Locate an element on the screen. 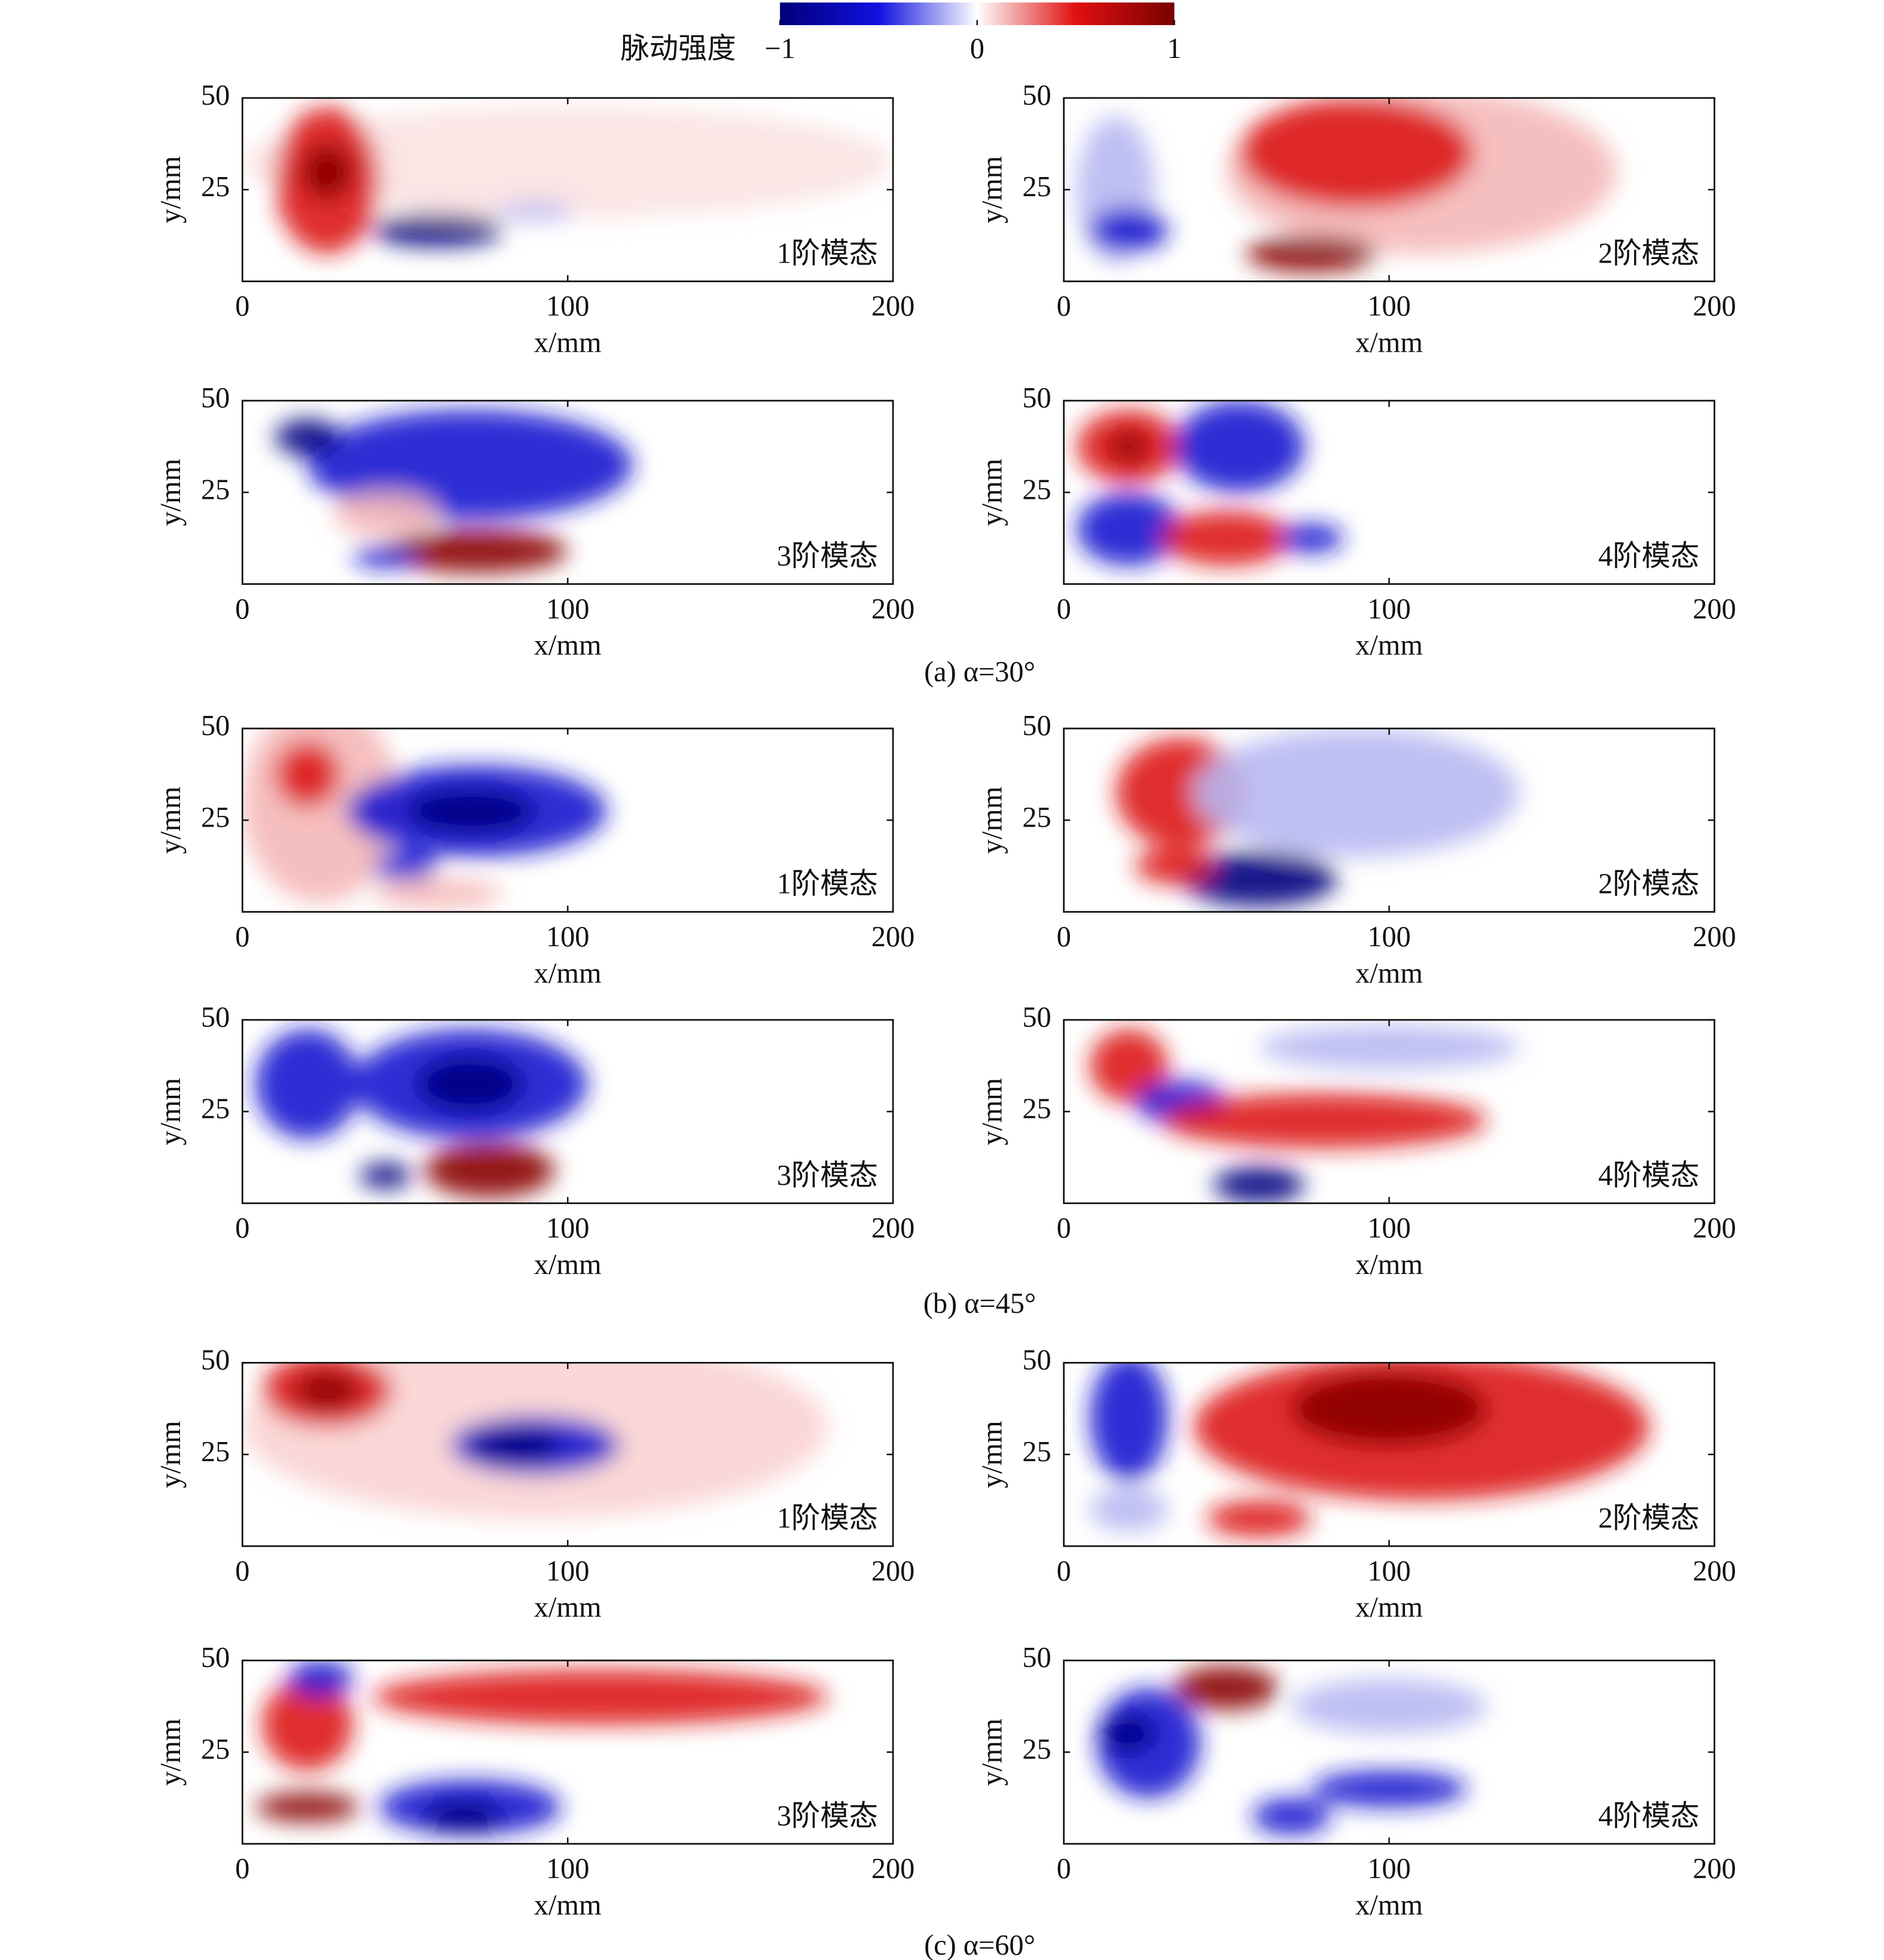 The image size is (1884, 1960). panel: 0 100 200 25 50 x/mm y/mm 2阶模态 is located at coordinates (1356, 849).